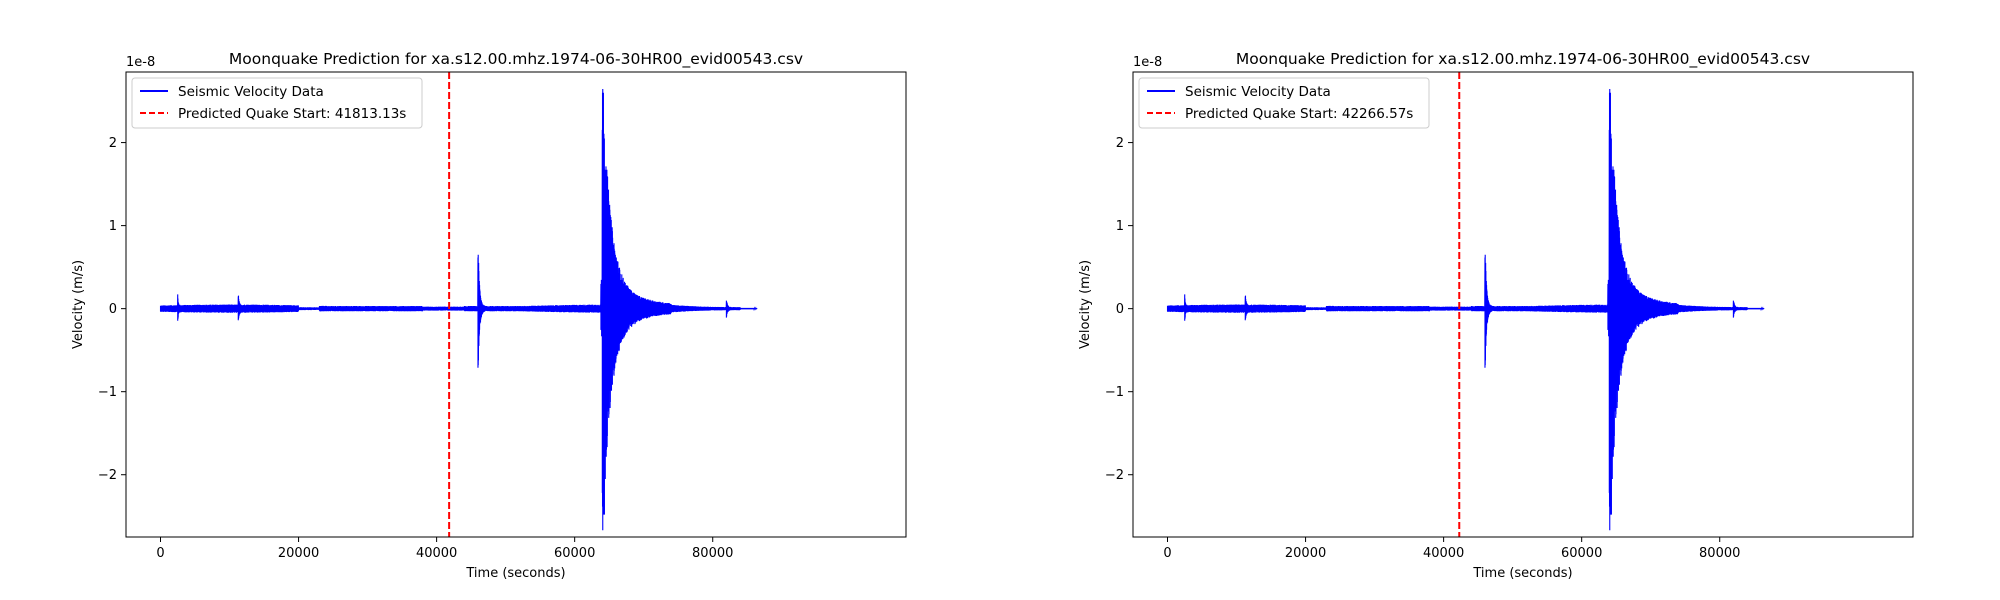  Describe the element at coordinates (292, 114) in the screenshot. I see `legend-label-predicted: Predicted Quake Start: 41813.13s` at that location.